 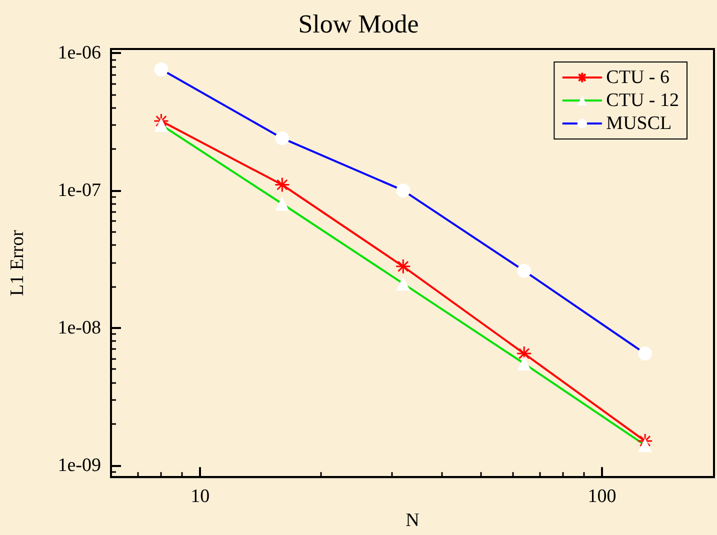 I want to click on y-tick-label: 1e-07, so click(x=79, y=190).